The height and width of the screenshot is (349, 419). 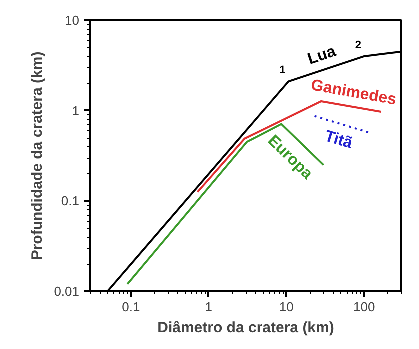 I want to click on annotation: 1, so click(x=283, y=70).